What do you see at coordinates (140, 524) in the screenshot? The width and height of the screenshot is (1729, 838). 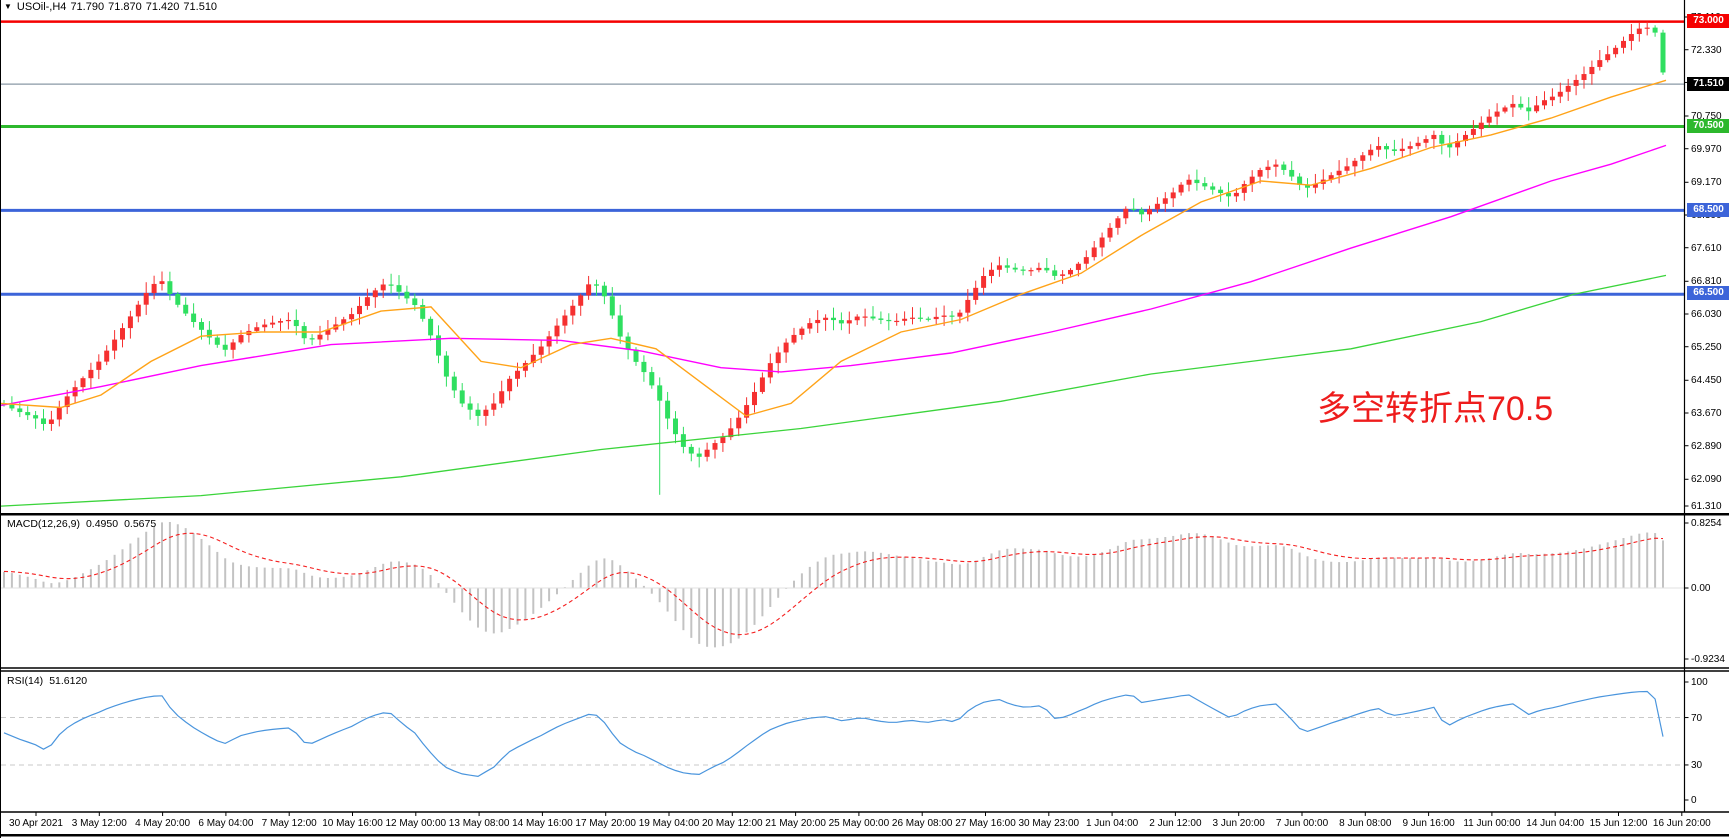 I see `macd-signal-value: 0.5675` at bounding box center [140, 524].